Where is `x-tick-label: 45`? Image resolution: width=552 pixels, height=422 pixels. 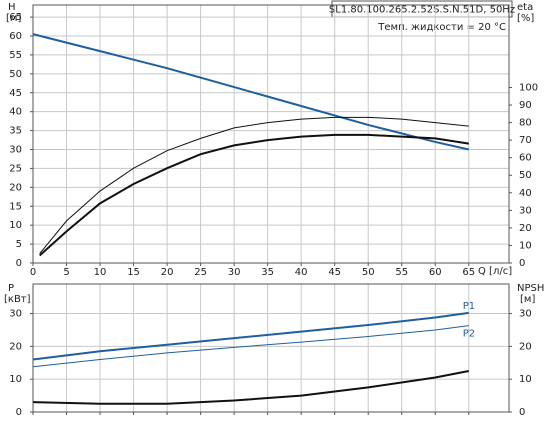
x-tick-label: 45 is located at coordinates (334, 272).